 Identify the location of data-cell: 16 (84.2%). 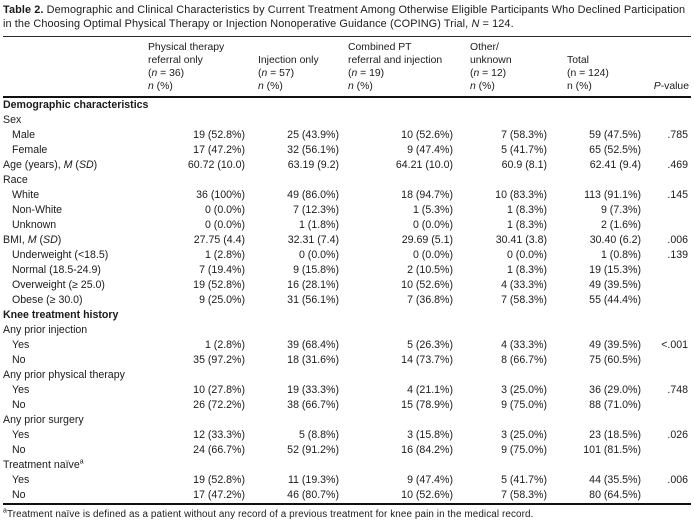
(427, 450).